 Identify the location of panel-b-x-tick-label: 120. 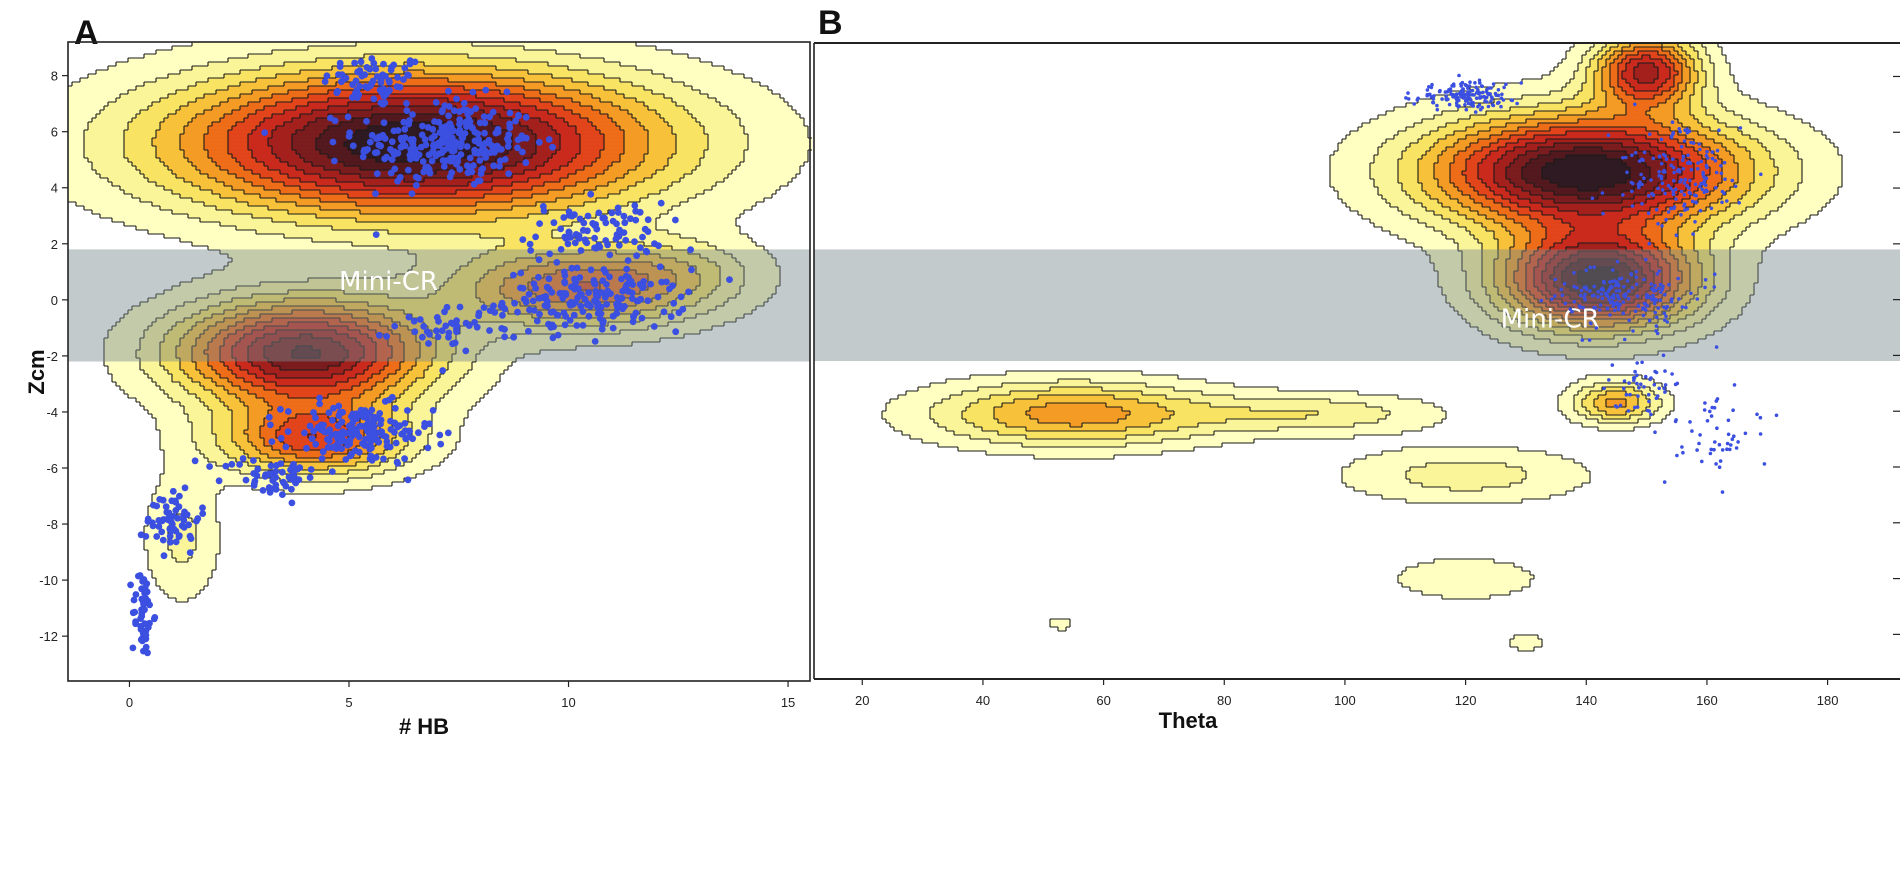
(1466, 700).